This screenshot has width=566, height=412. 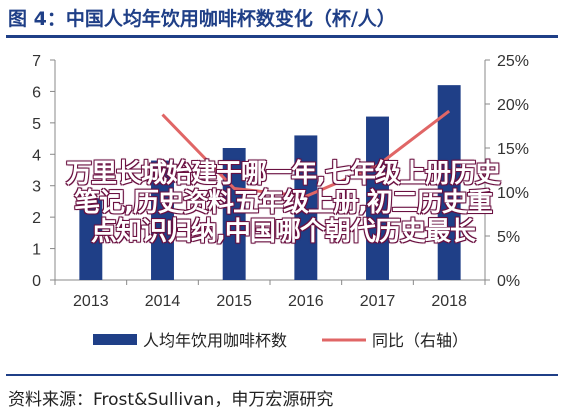 I want to click on legend-line-label: 同比（右轴）, so click(x=420, y=341).